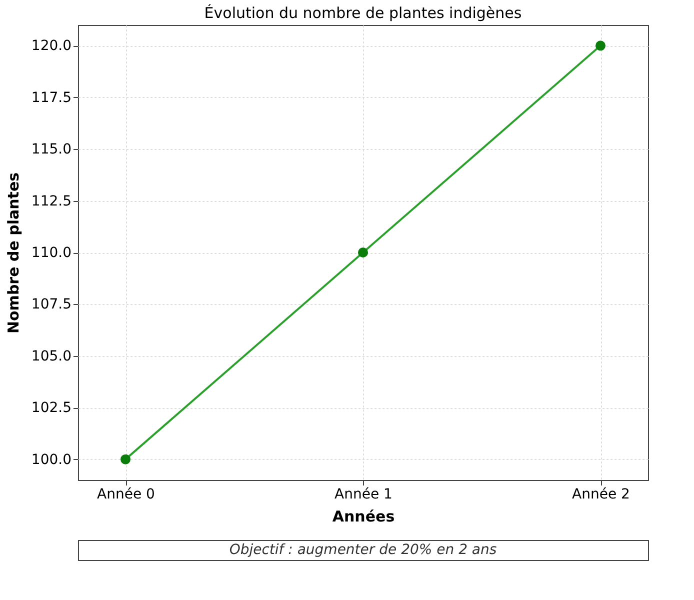 The height and width of the screenshot is (600, 694). What do you see at coordinates (601, 494) in the screenshot?
I see `x-tick-label: Année 2` at bounding box center [601, 494].